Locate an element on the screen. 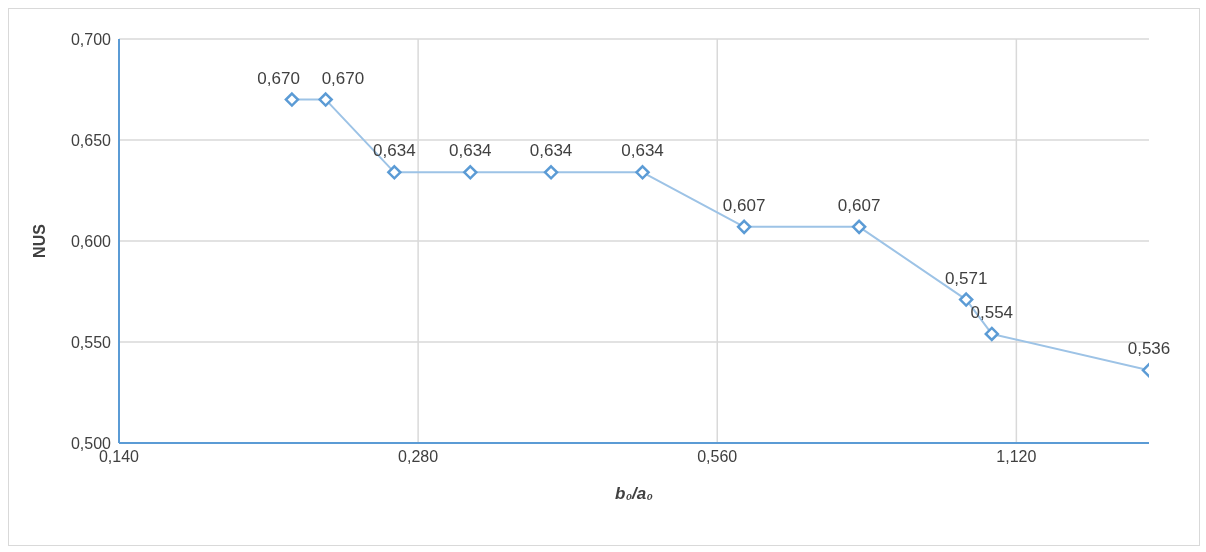 This screenshot has height=552, width=1206. x-tick-label: 0,560 is located at coordinates (717, 457).